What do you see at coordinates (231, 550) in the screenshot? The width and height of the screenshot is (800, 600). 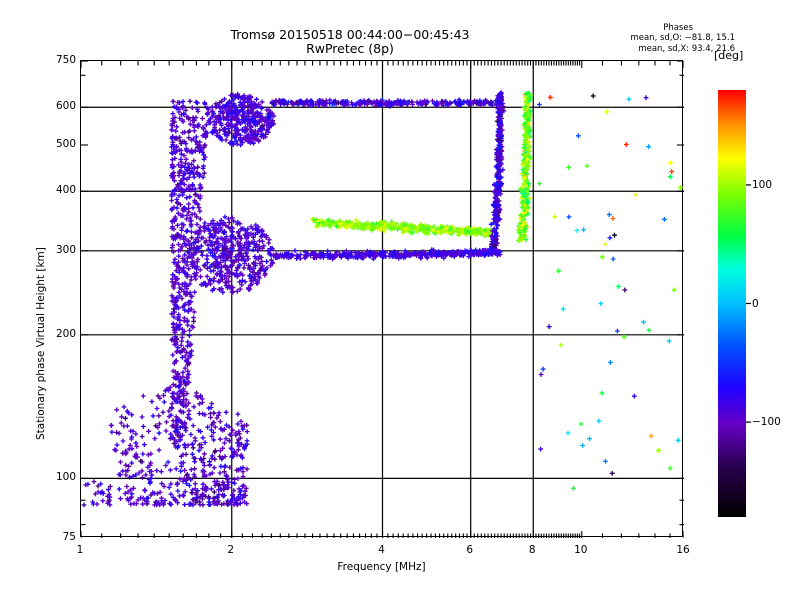 I see `x-tick-label: 2` at bounding box center [231, 550].